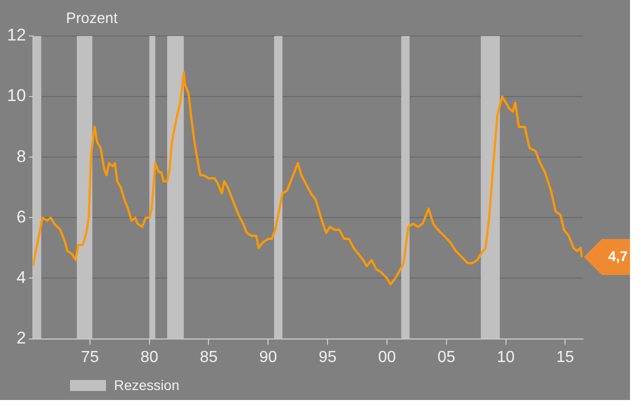 The height and width of the screenshot is (407, 641). Describe the element at coordinates (147, 385) in the screenshot. I see `legend-label: Rezession` at that location.